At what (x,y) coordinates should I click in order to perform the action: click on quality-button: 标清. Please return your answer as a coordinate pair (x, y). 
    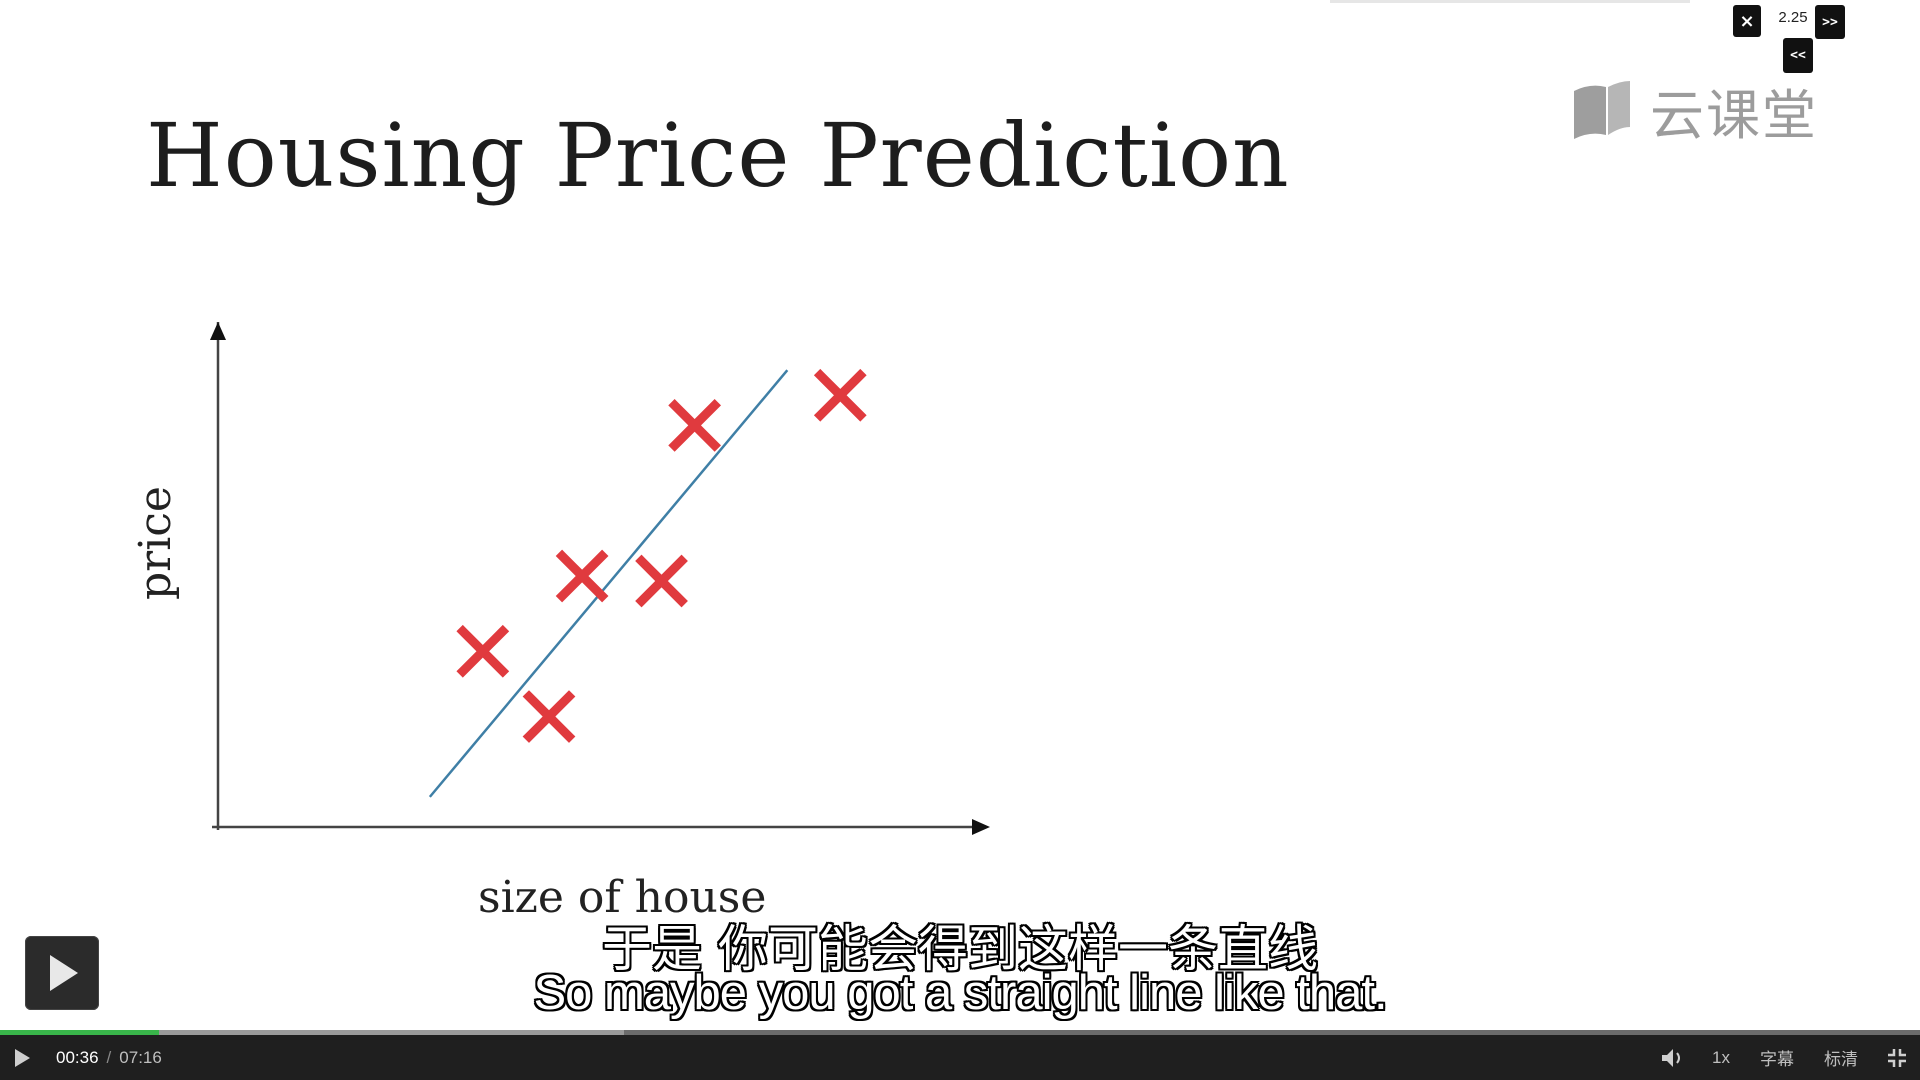
    Looking at the image, I should click on (1841, 1059).